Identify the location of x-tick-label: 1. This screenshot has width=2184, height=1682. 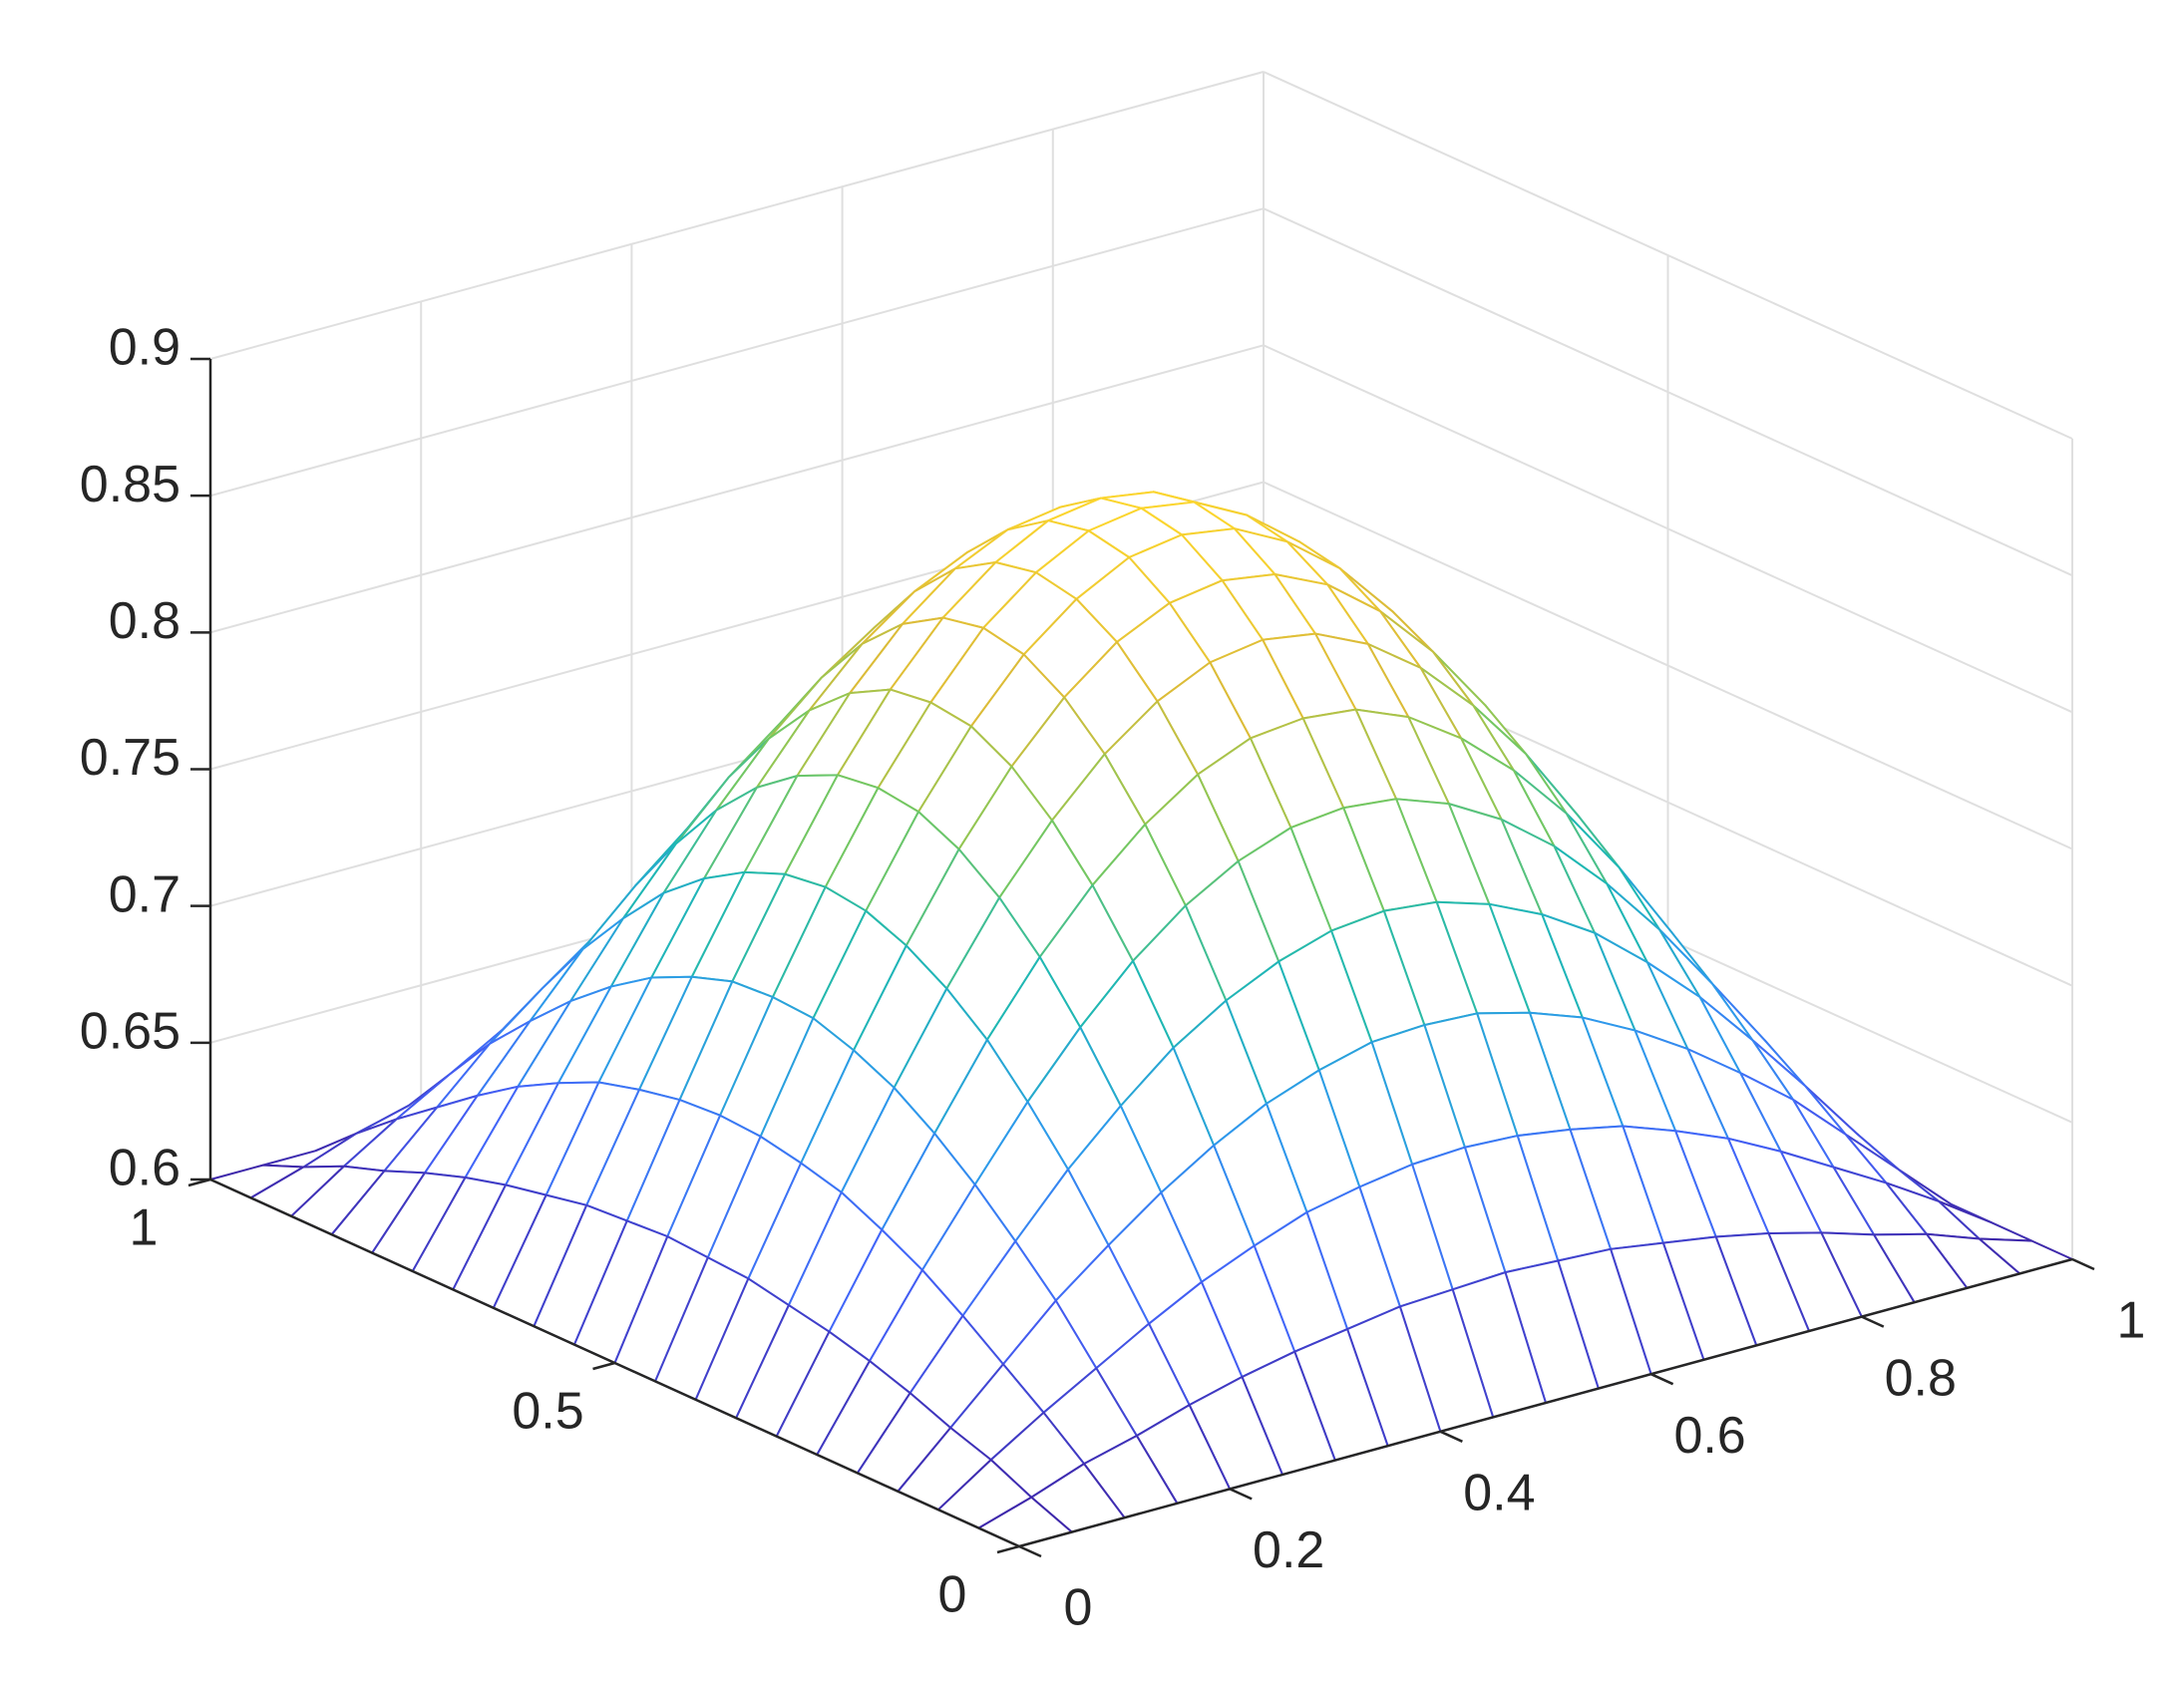
(2131, 1321).